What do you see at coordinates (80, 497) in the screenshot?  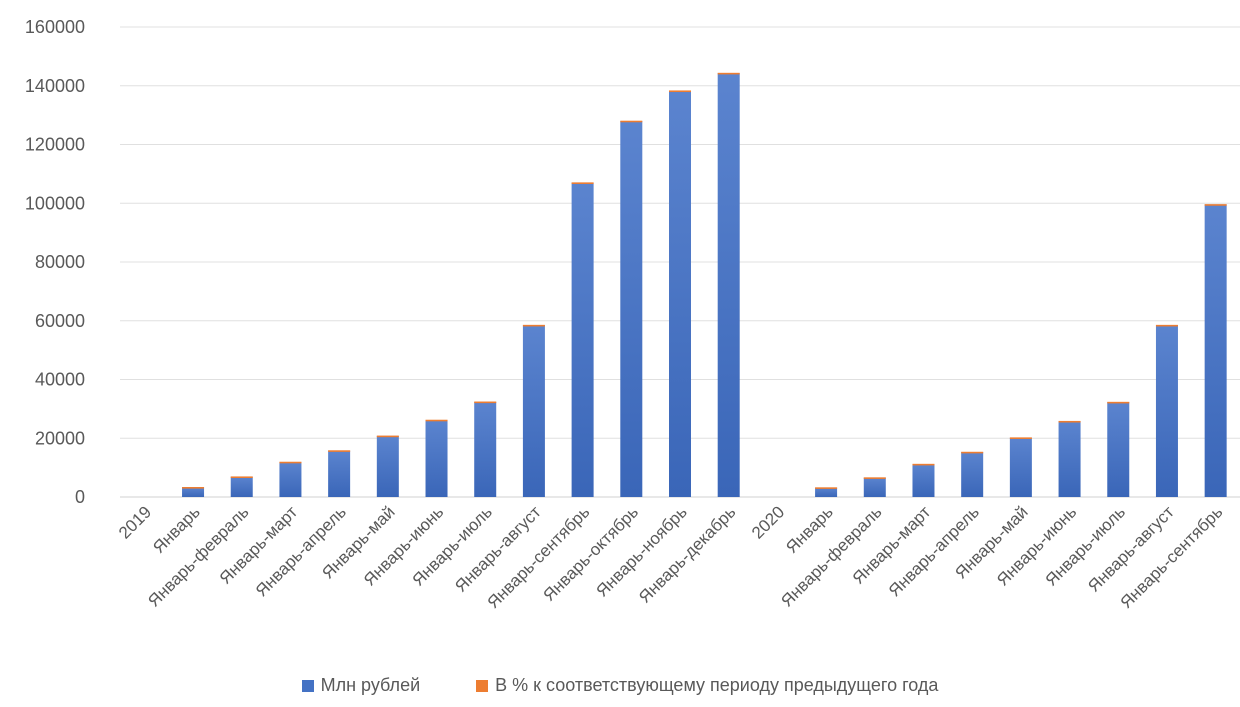 I see `y-tick-label: 0` at bounding box center [80, 497].